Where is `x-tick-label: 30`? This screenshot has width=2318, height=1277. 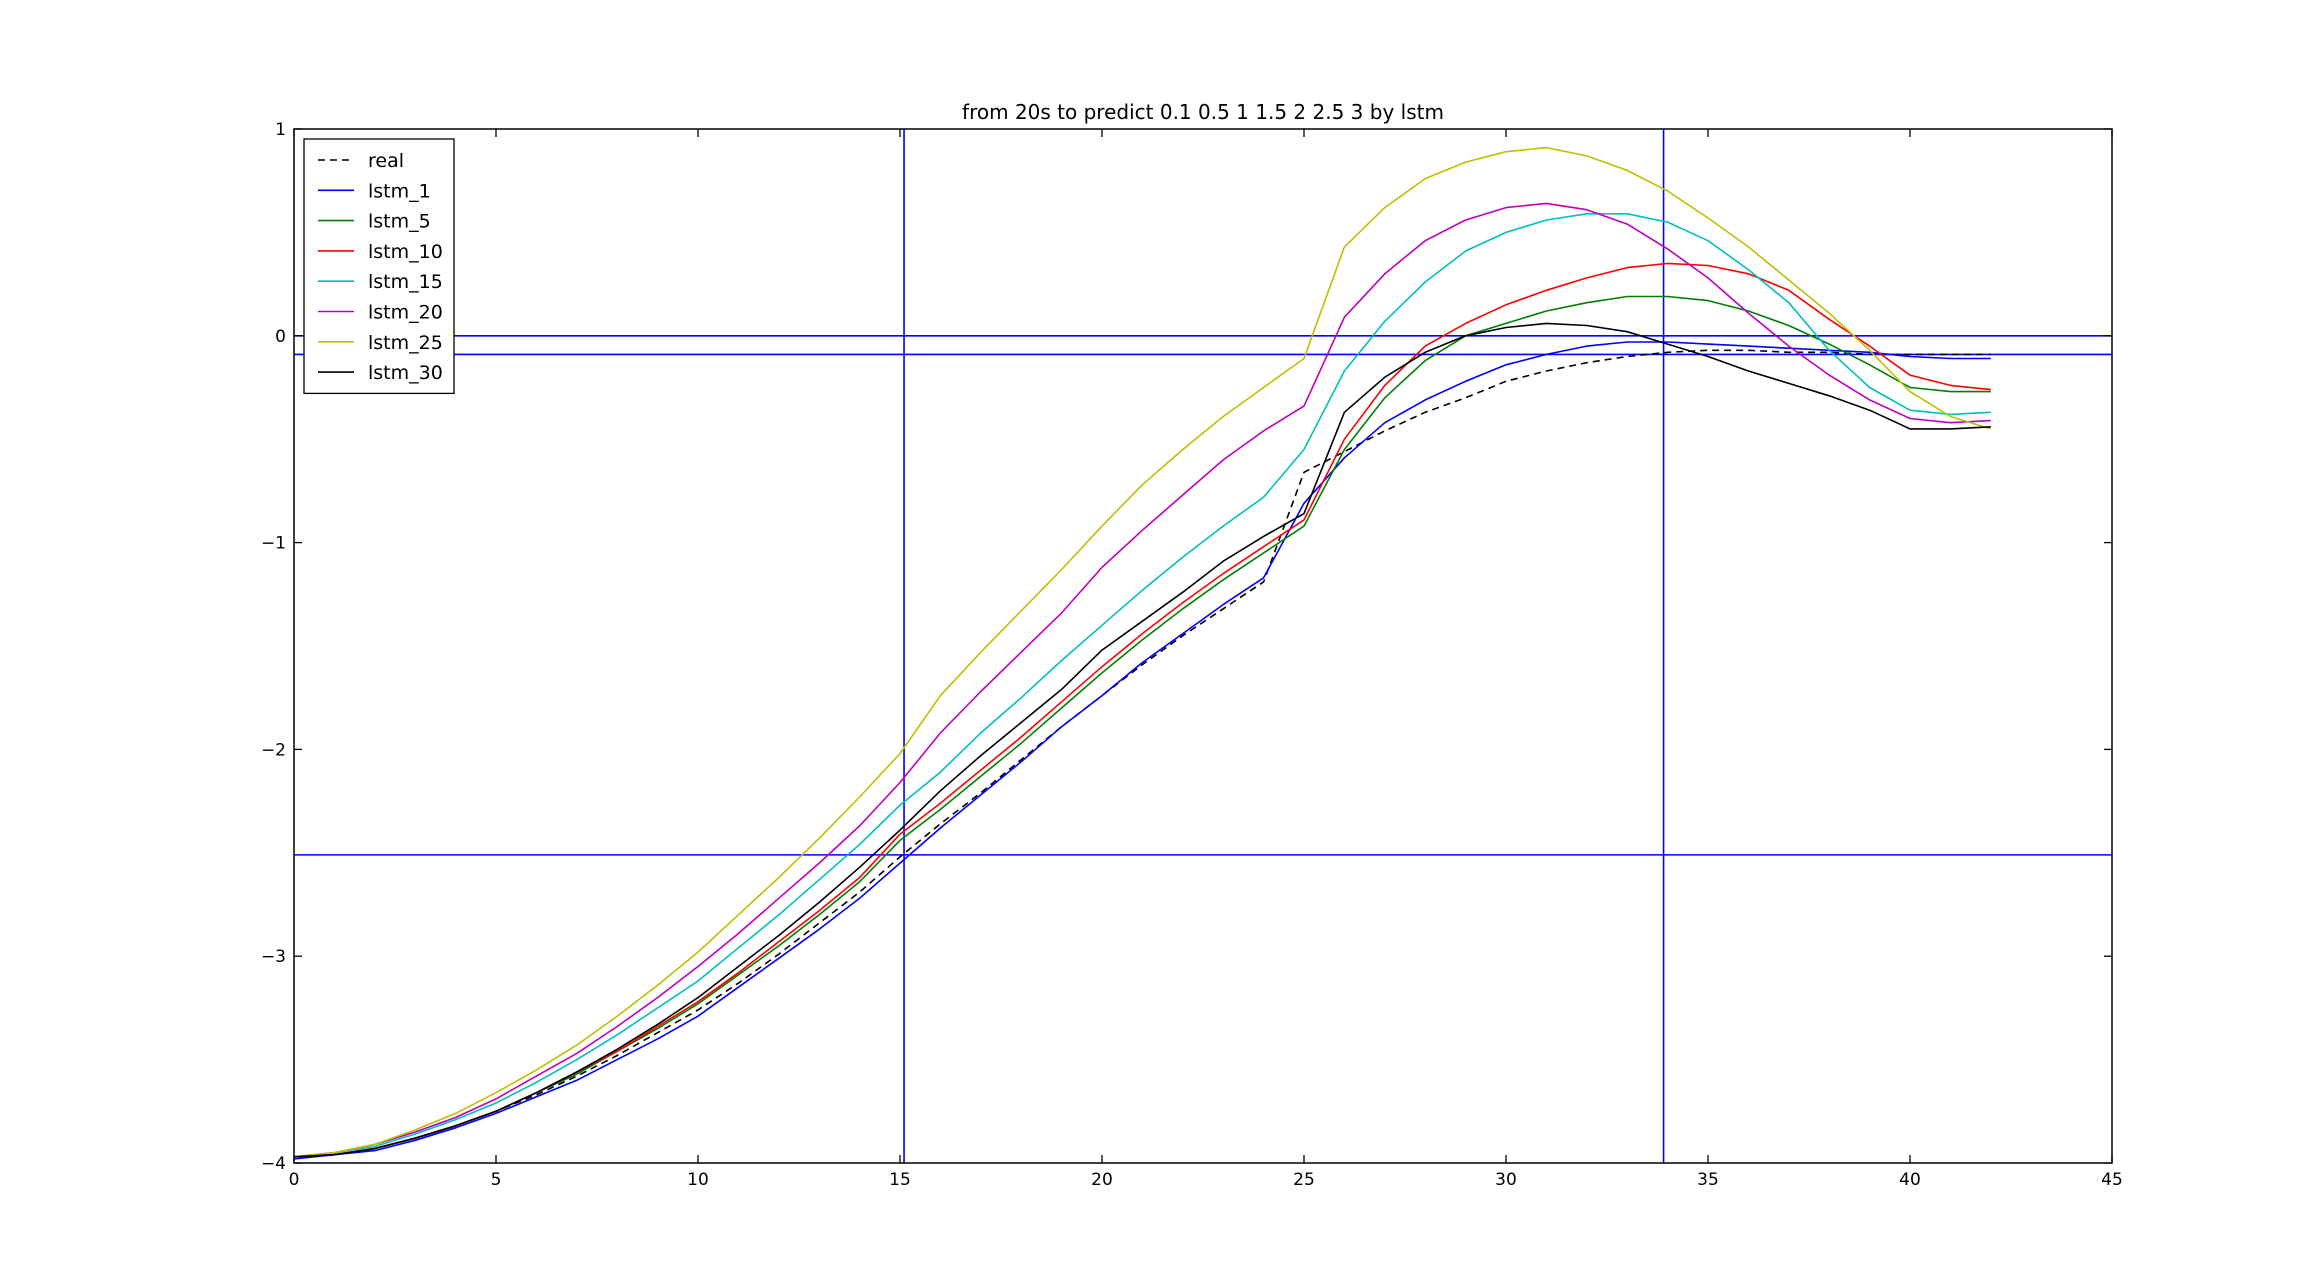
x-tick-label: 30 is located at coordinates (1506, 1180).